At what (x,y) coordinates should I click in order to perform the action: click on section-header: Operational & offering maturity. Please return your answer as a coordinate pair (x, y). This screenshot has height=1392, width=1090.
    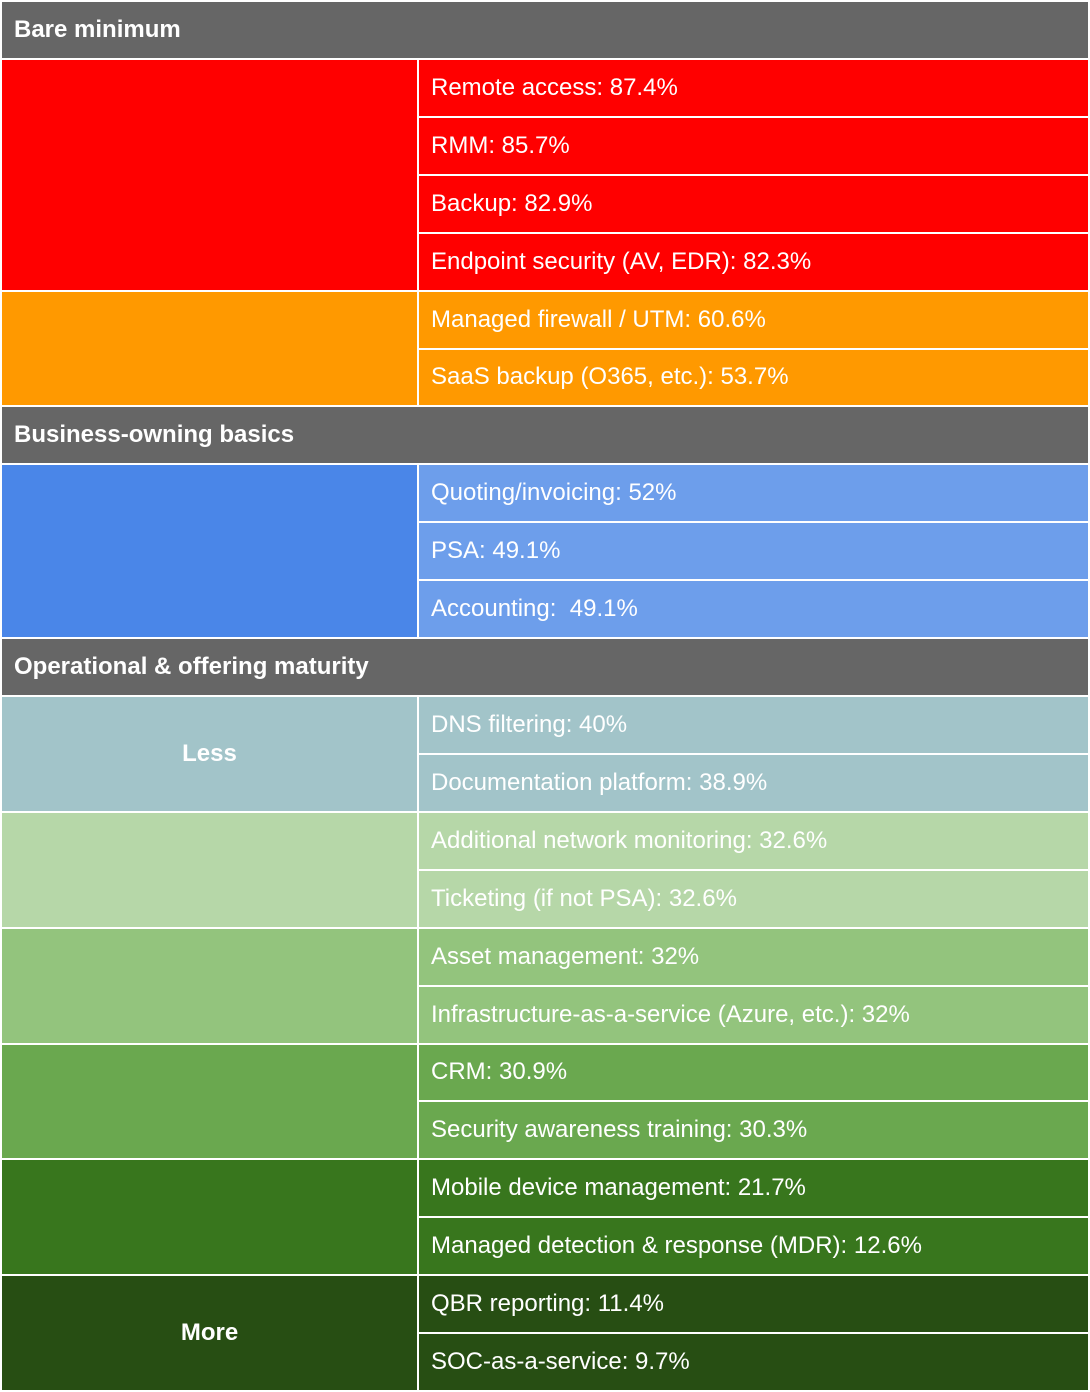
    Looking at the image, I should click on (545, 667).